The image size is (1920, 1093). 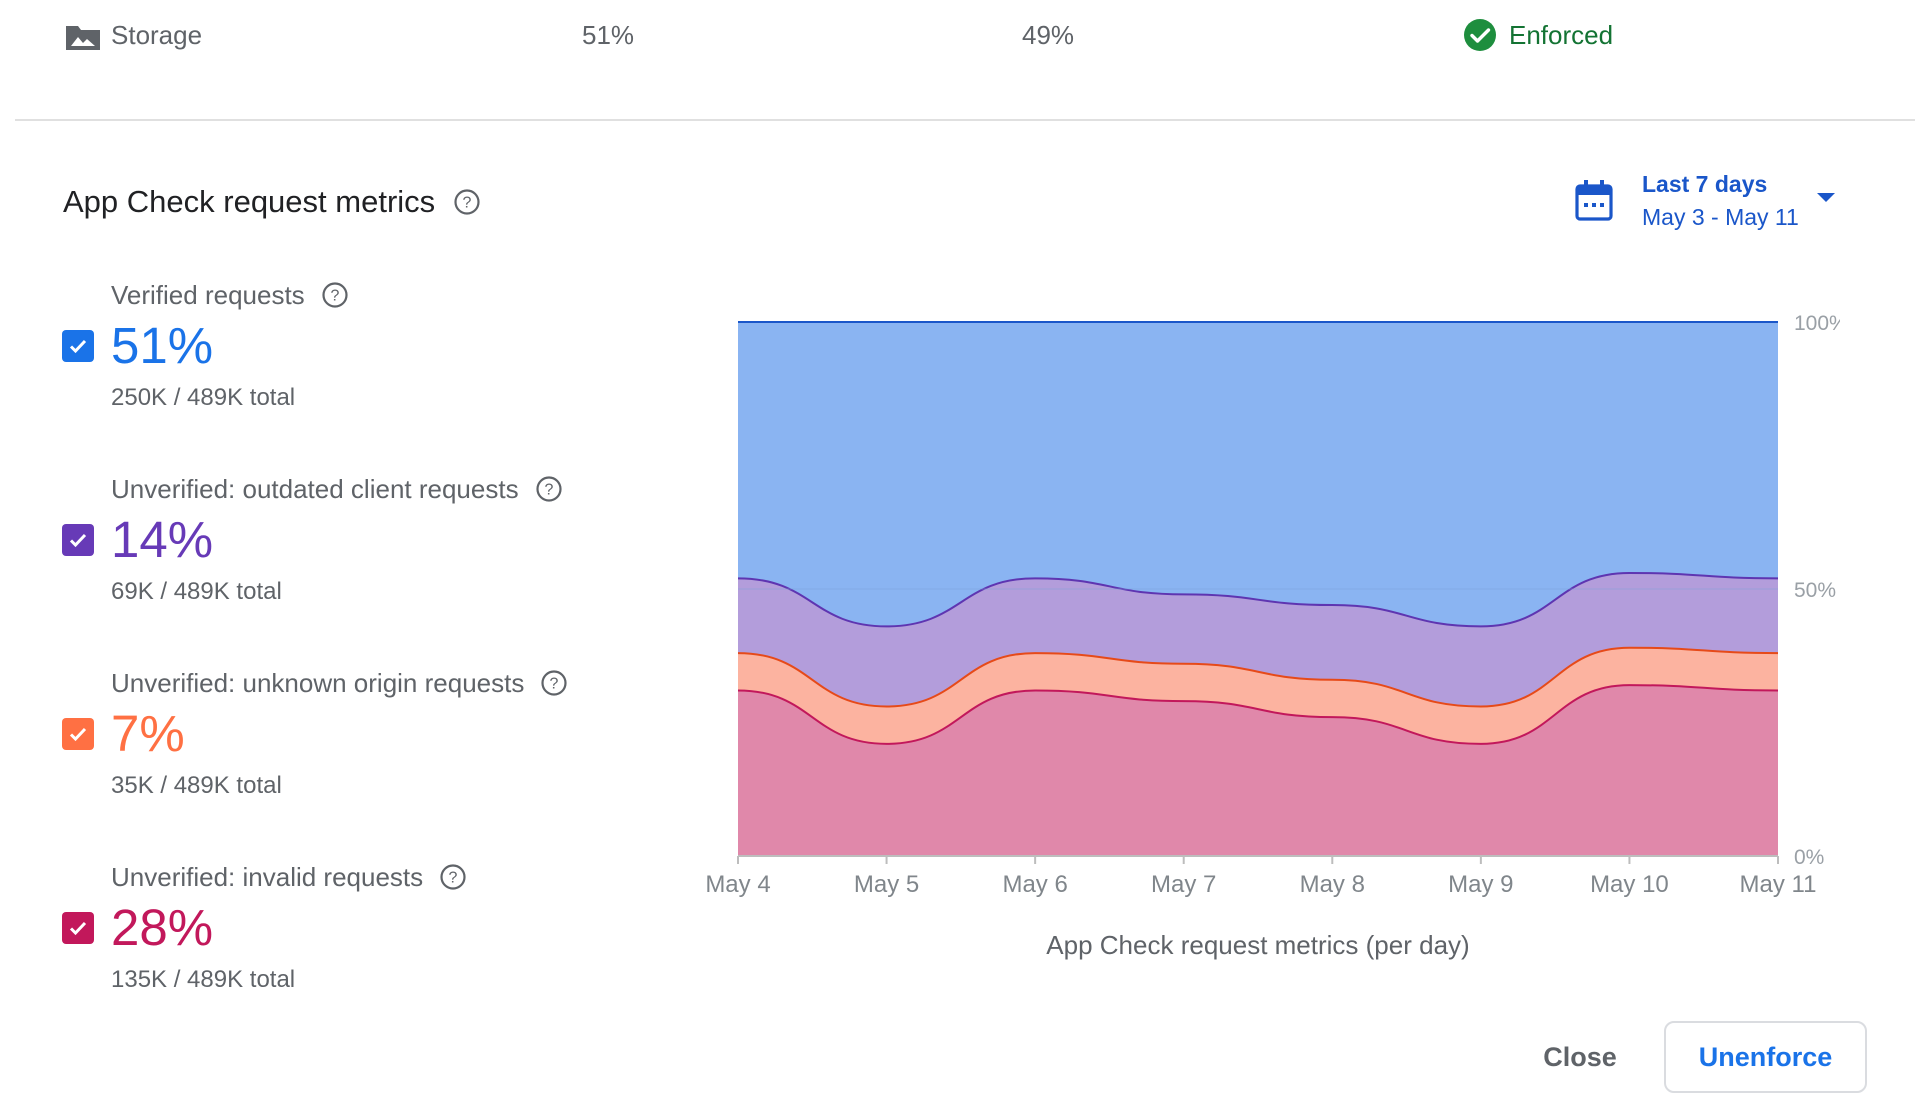 I want to click on x-tick-label: May 6, so click(x=1034, y=884).